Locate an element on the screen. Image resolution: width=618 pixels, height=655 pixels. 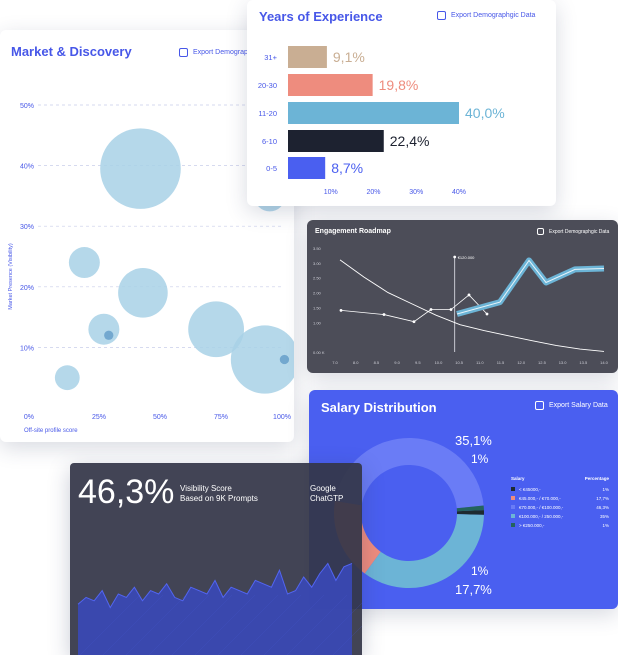
experience-value-label: 19,8% is located at coordinates (399, 85).